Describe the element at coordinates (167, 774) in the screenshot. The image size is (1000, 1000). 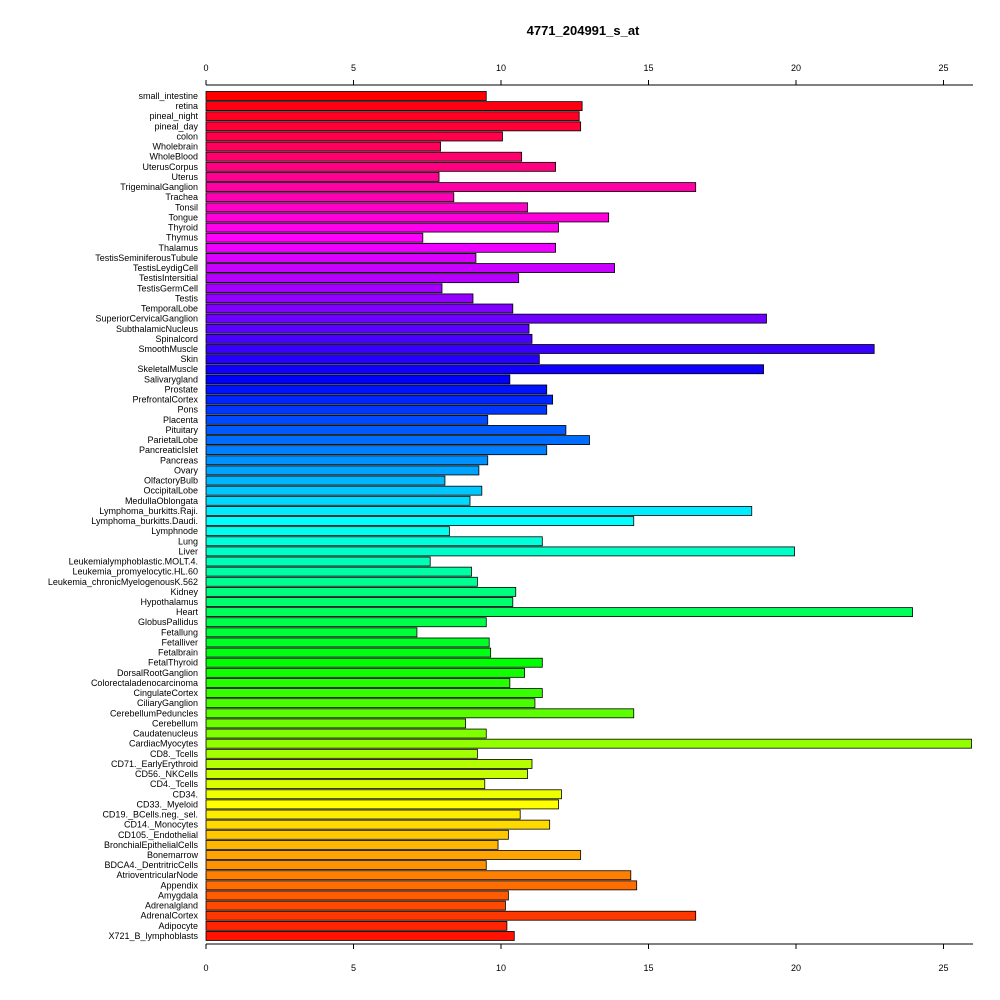
I see `category-label: CD56._NKCells` at that location.